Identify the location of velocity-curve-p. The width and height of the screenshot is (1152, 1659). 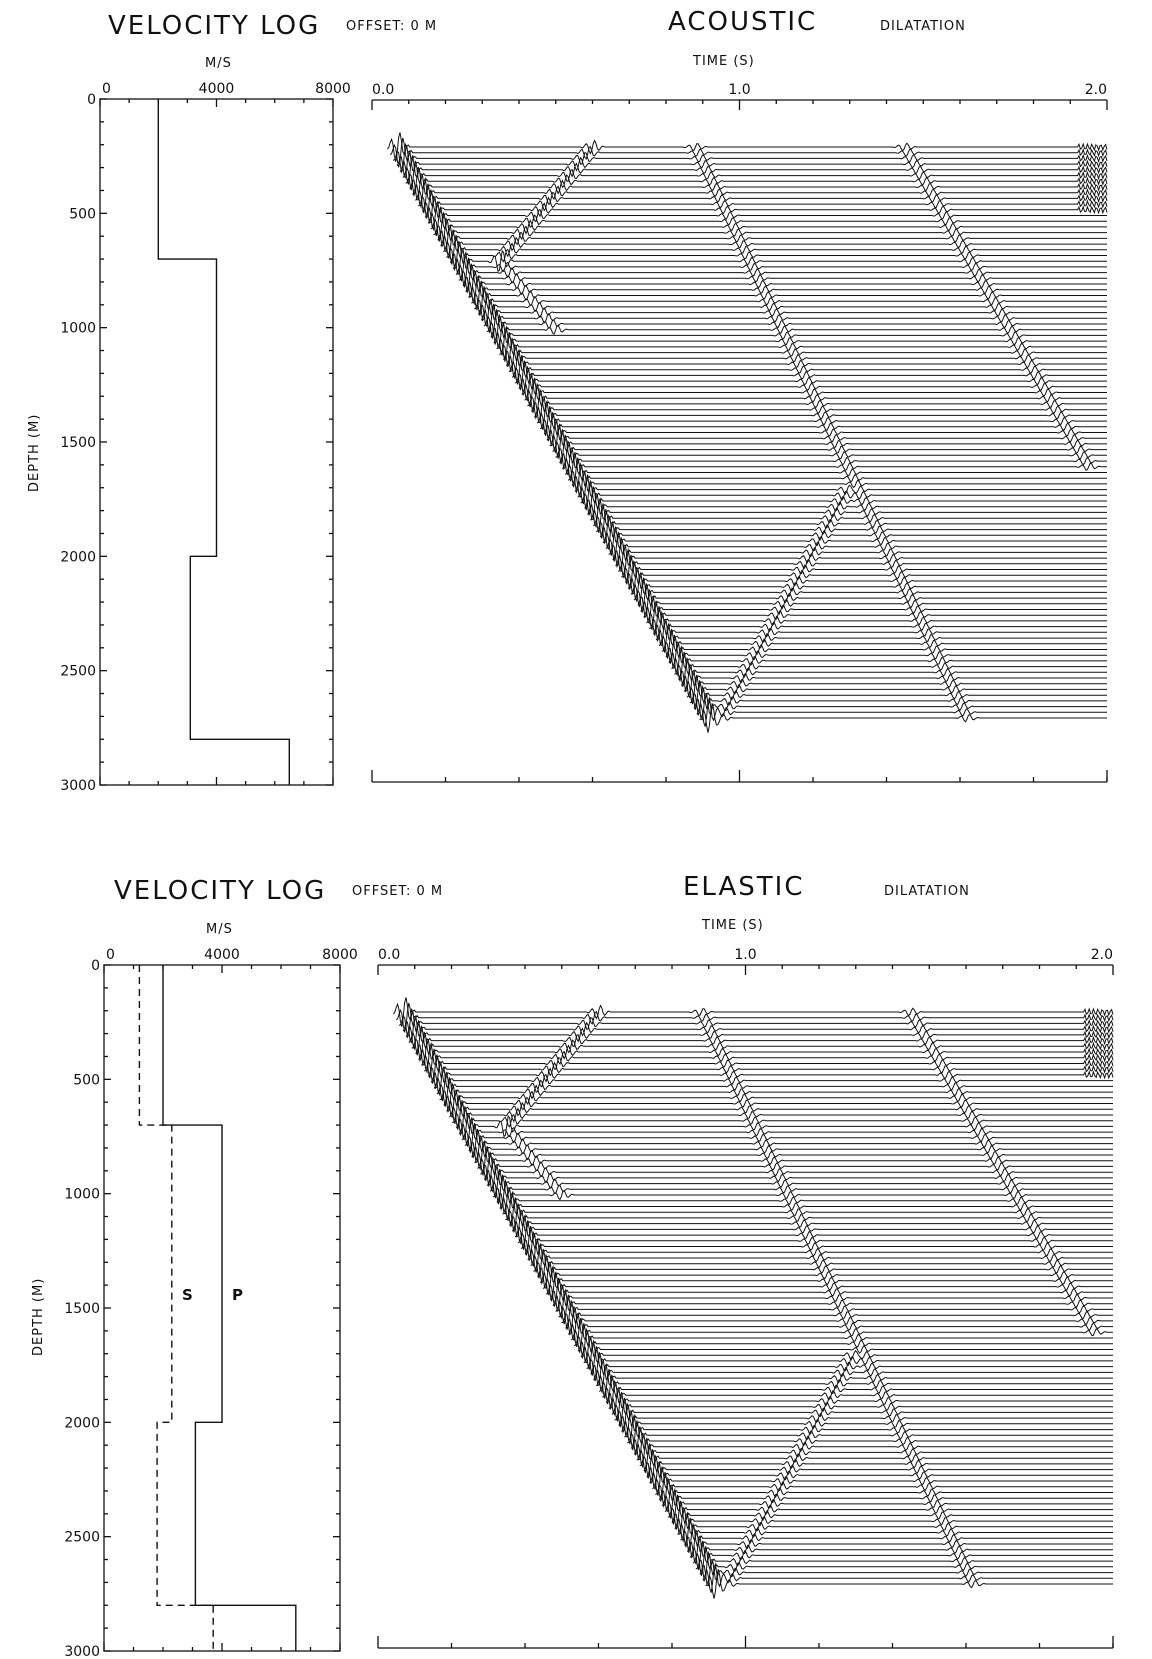
(229, 1308).